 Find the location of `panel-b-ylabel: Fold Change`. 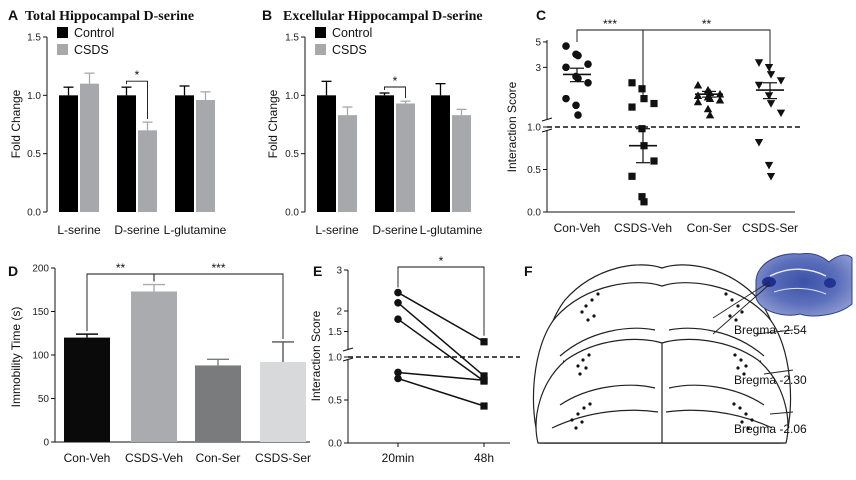

panel-b-ylabel: Fold Change is located at coordinates (273, 123).